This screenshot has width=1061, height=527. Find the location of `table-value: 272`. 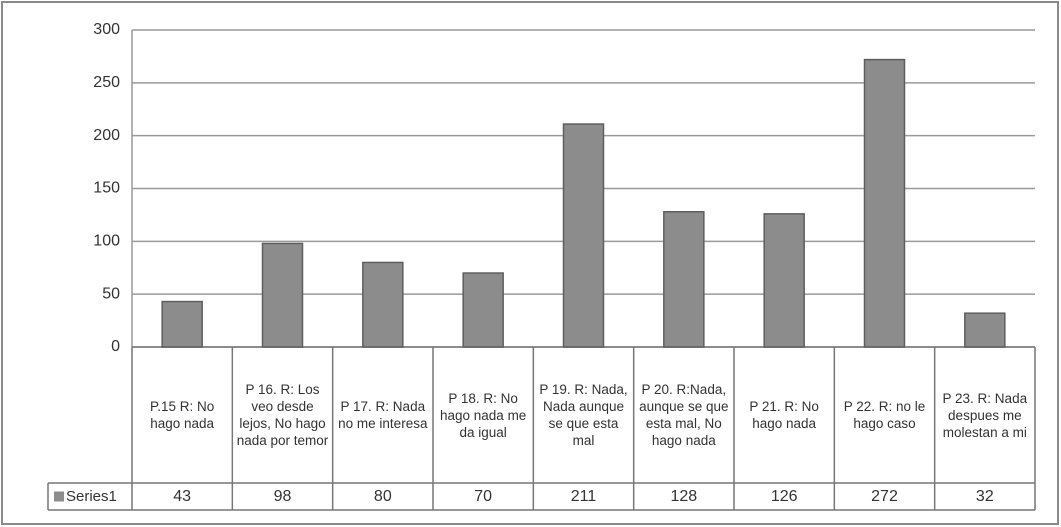

table-value: 272 is located at coordinates (884, 496).